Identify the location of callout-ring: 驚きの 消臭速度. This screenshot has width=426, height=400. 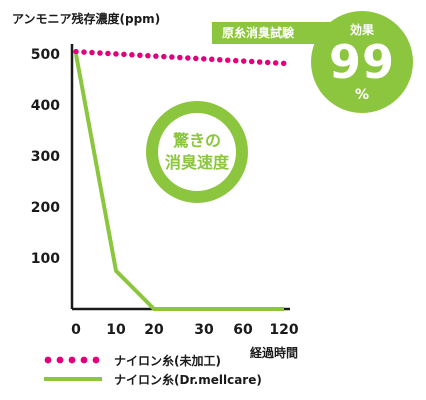
(197, 152).